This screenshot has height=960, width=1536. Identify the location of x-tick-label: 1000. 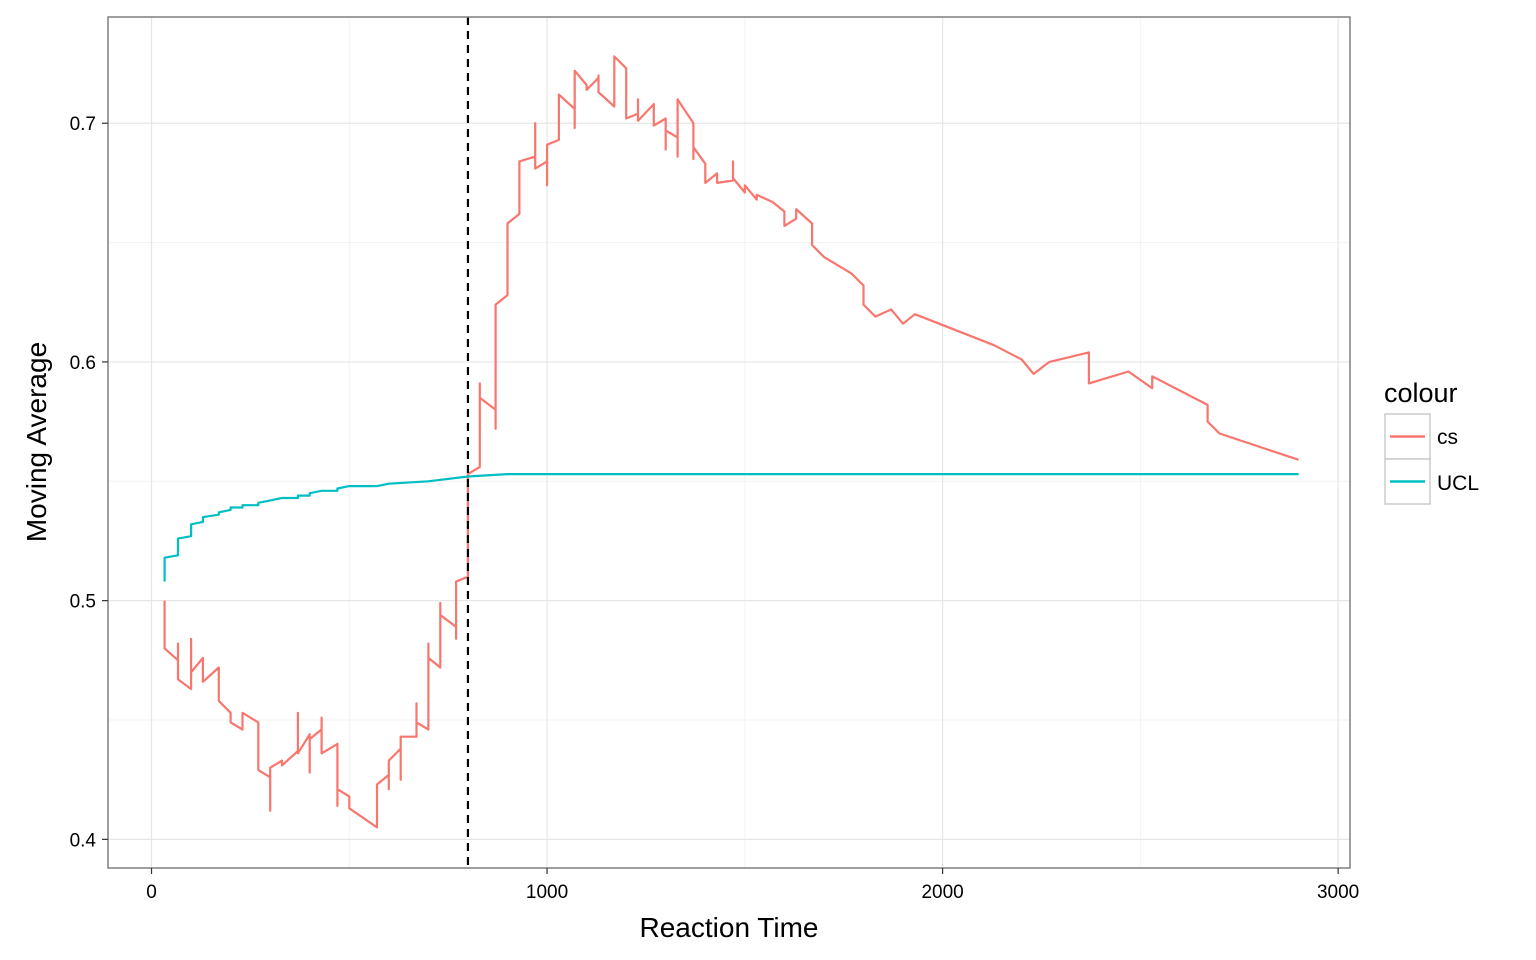
(547, 892).